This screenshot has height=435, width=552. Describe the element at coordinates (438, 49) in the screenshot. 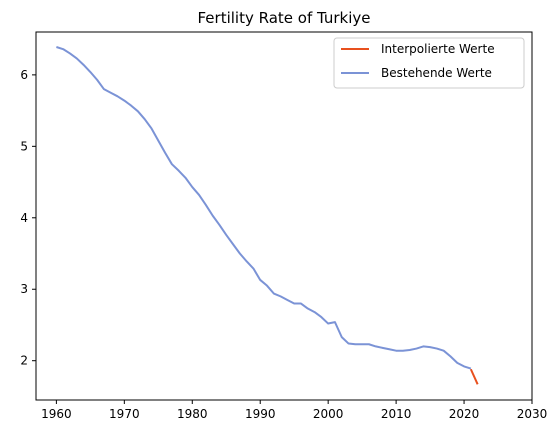

I see `legend-label-interpolated: Interpolierte Werte` at that location.